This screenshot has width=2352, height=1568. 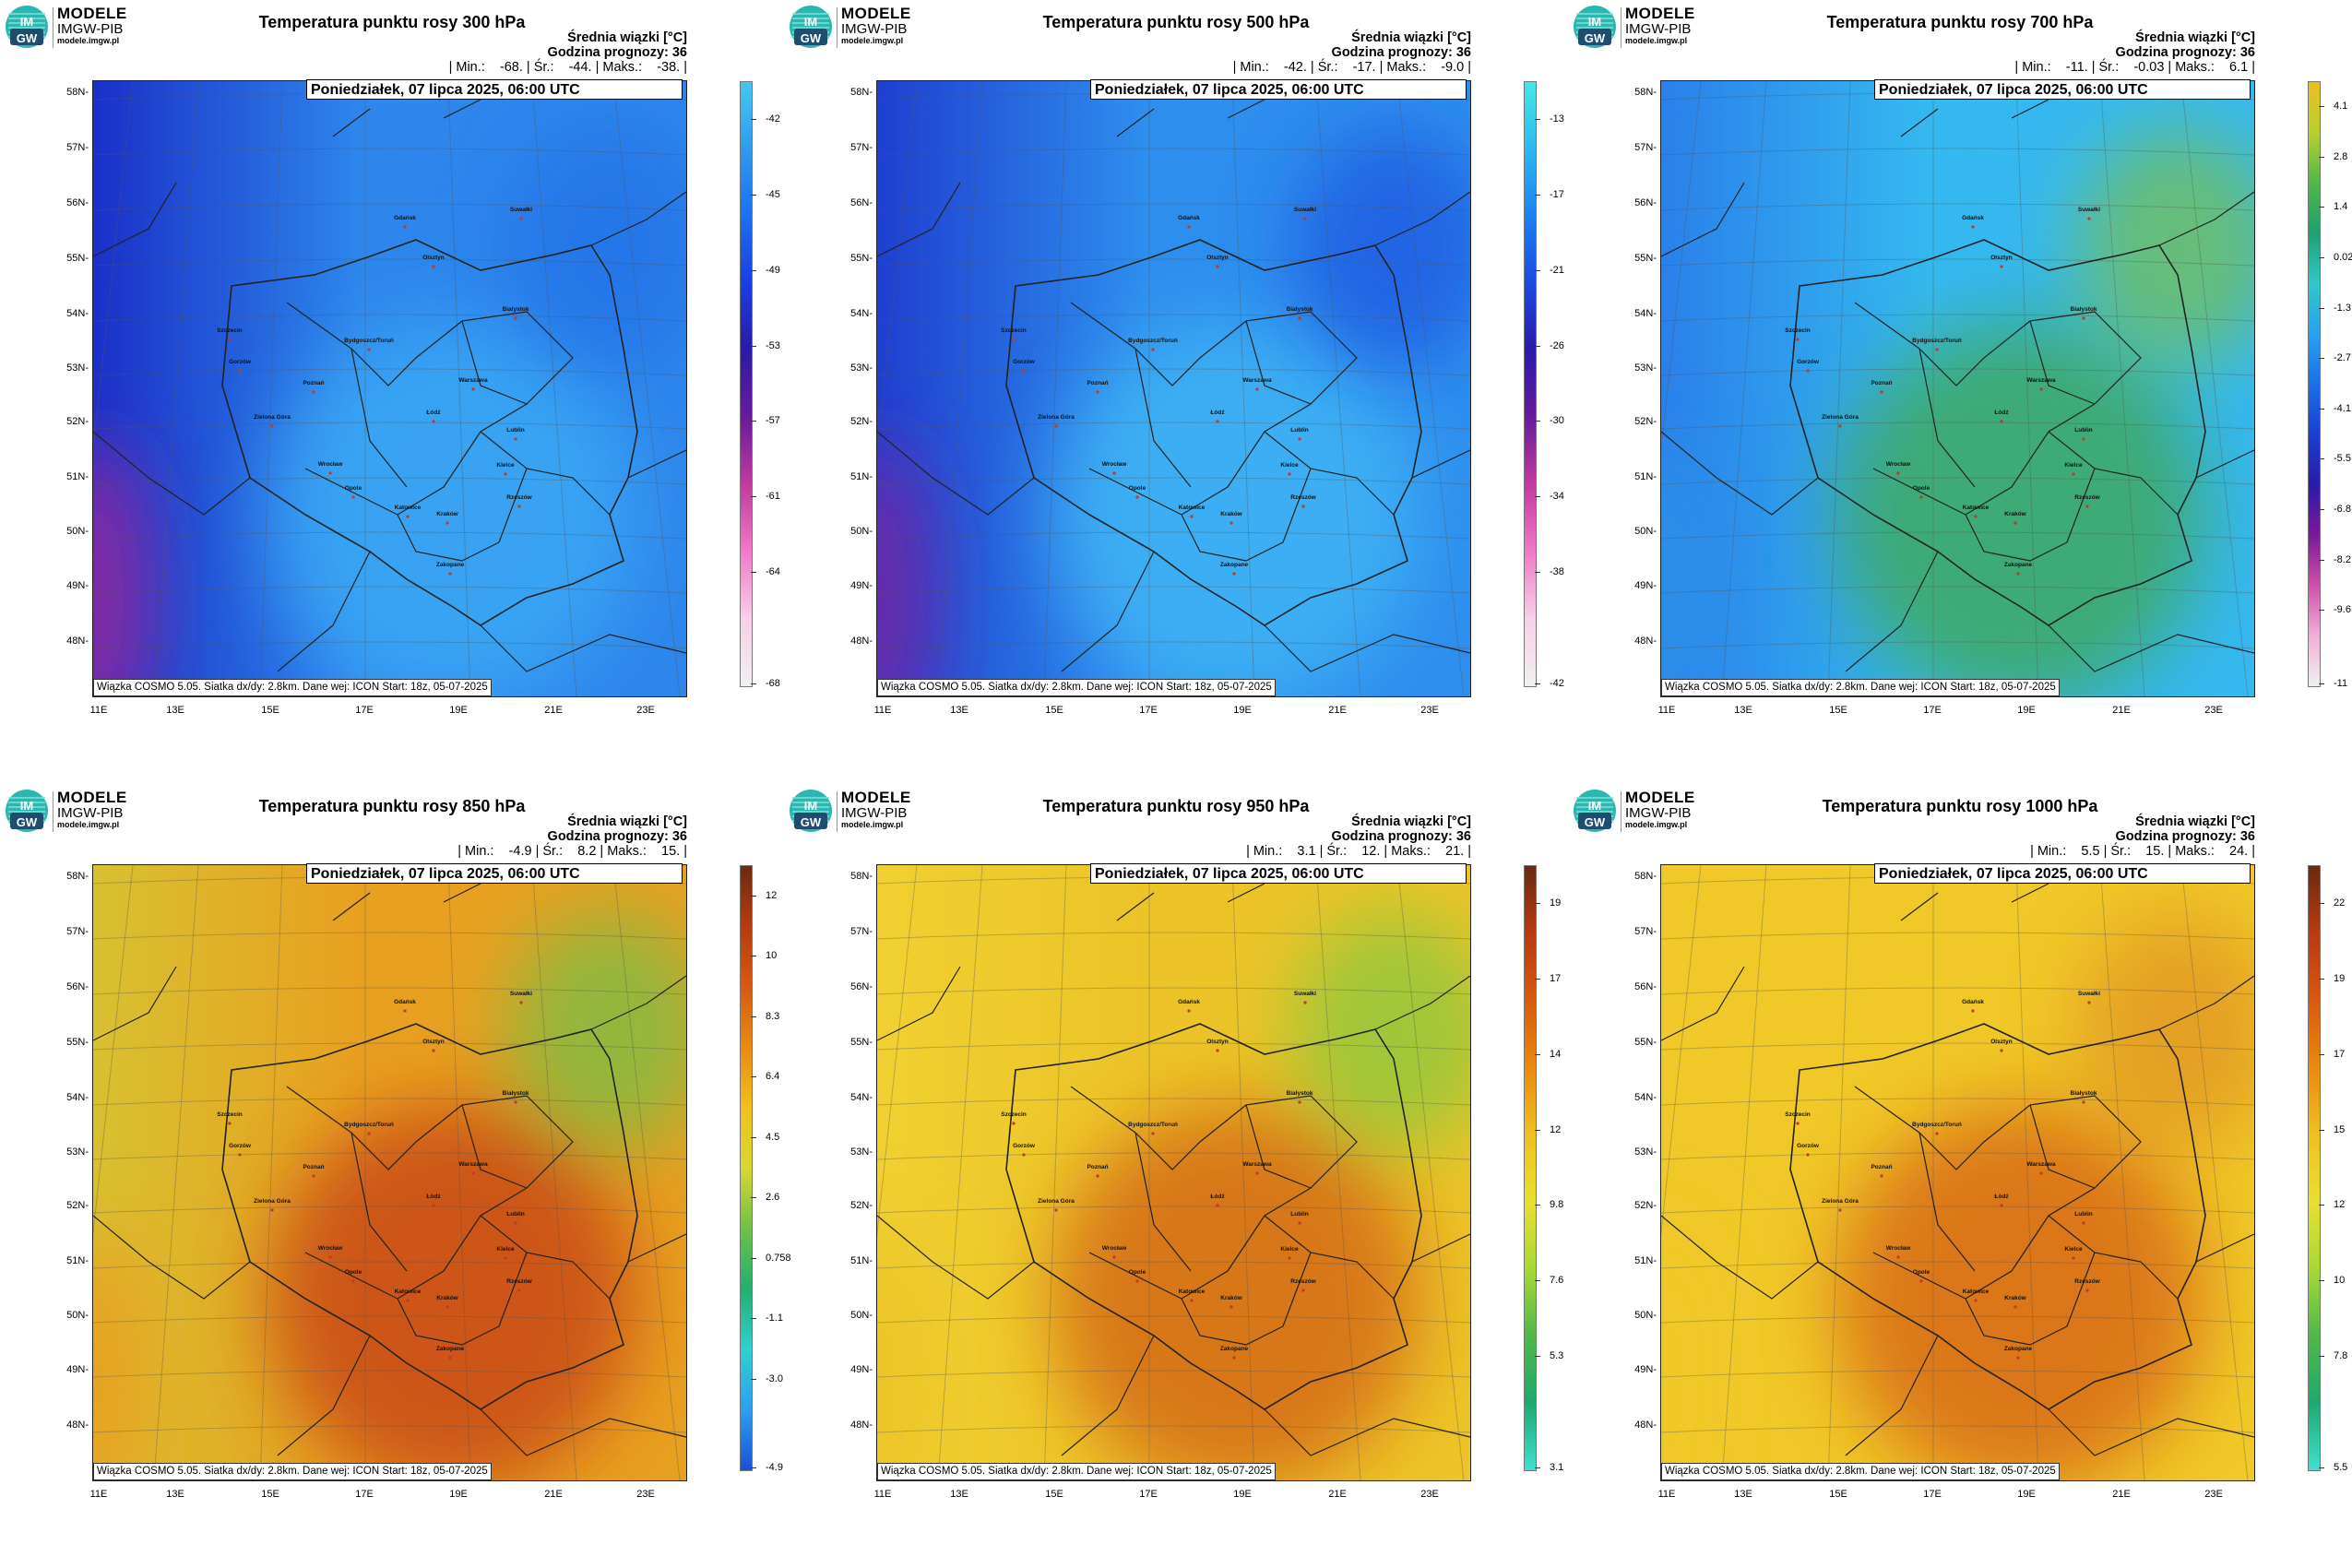 I want to click on lat-label: 56N-, so click(x=861, y=202).